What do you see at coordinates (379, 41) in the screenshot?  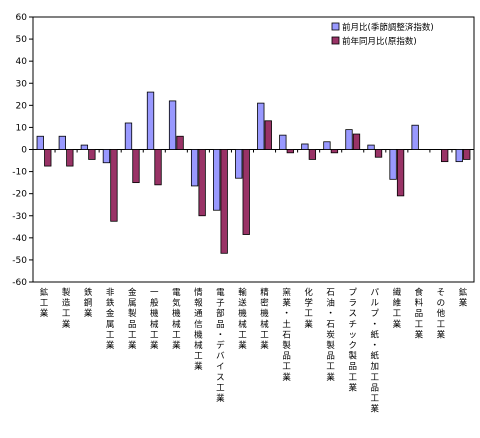 I see `legend-label: 前年同月比(原指数)` at bounding box center [379, 41].